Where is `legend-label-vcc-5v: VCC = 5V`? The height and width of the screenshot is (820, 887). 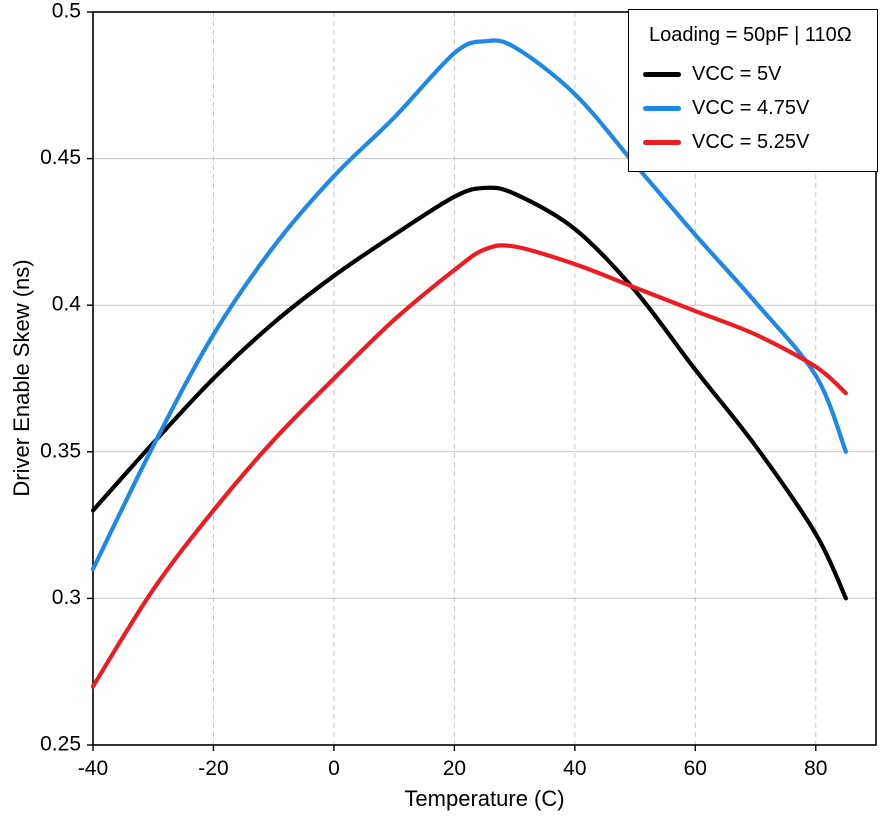
legend-label-vcc-5v: VCC = 5V is located at coordinates (737, 73).